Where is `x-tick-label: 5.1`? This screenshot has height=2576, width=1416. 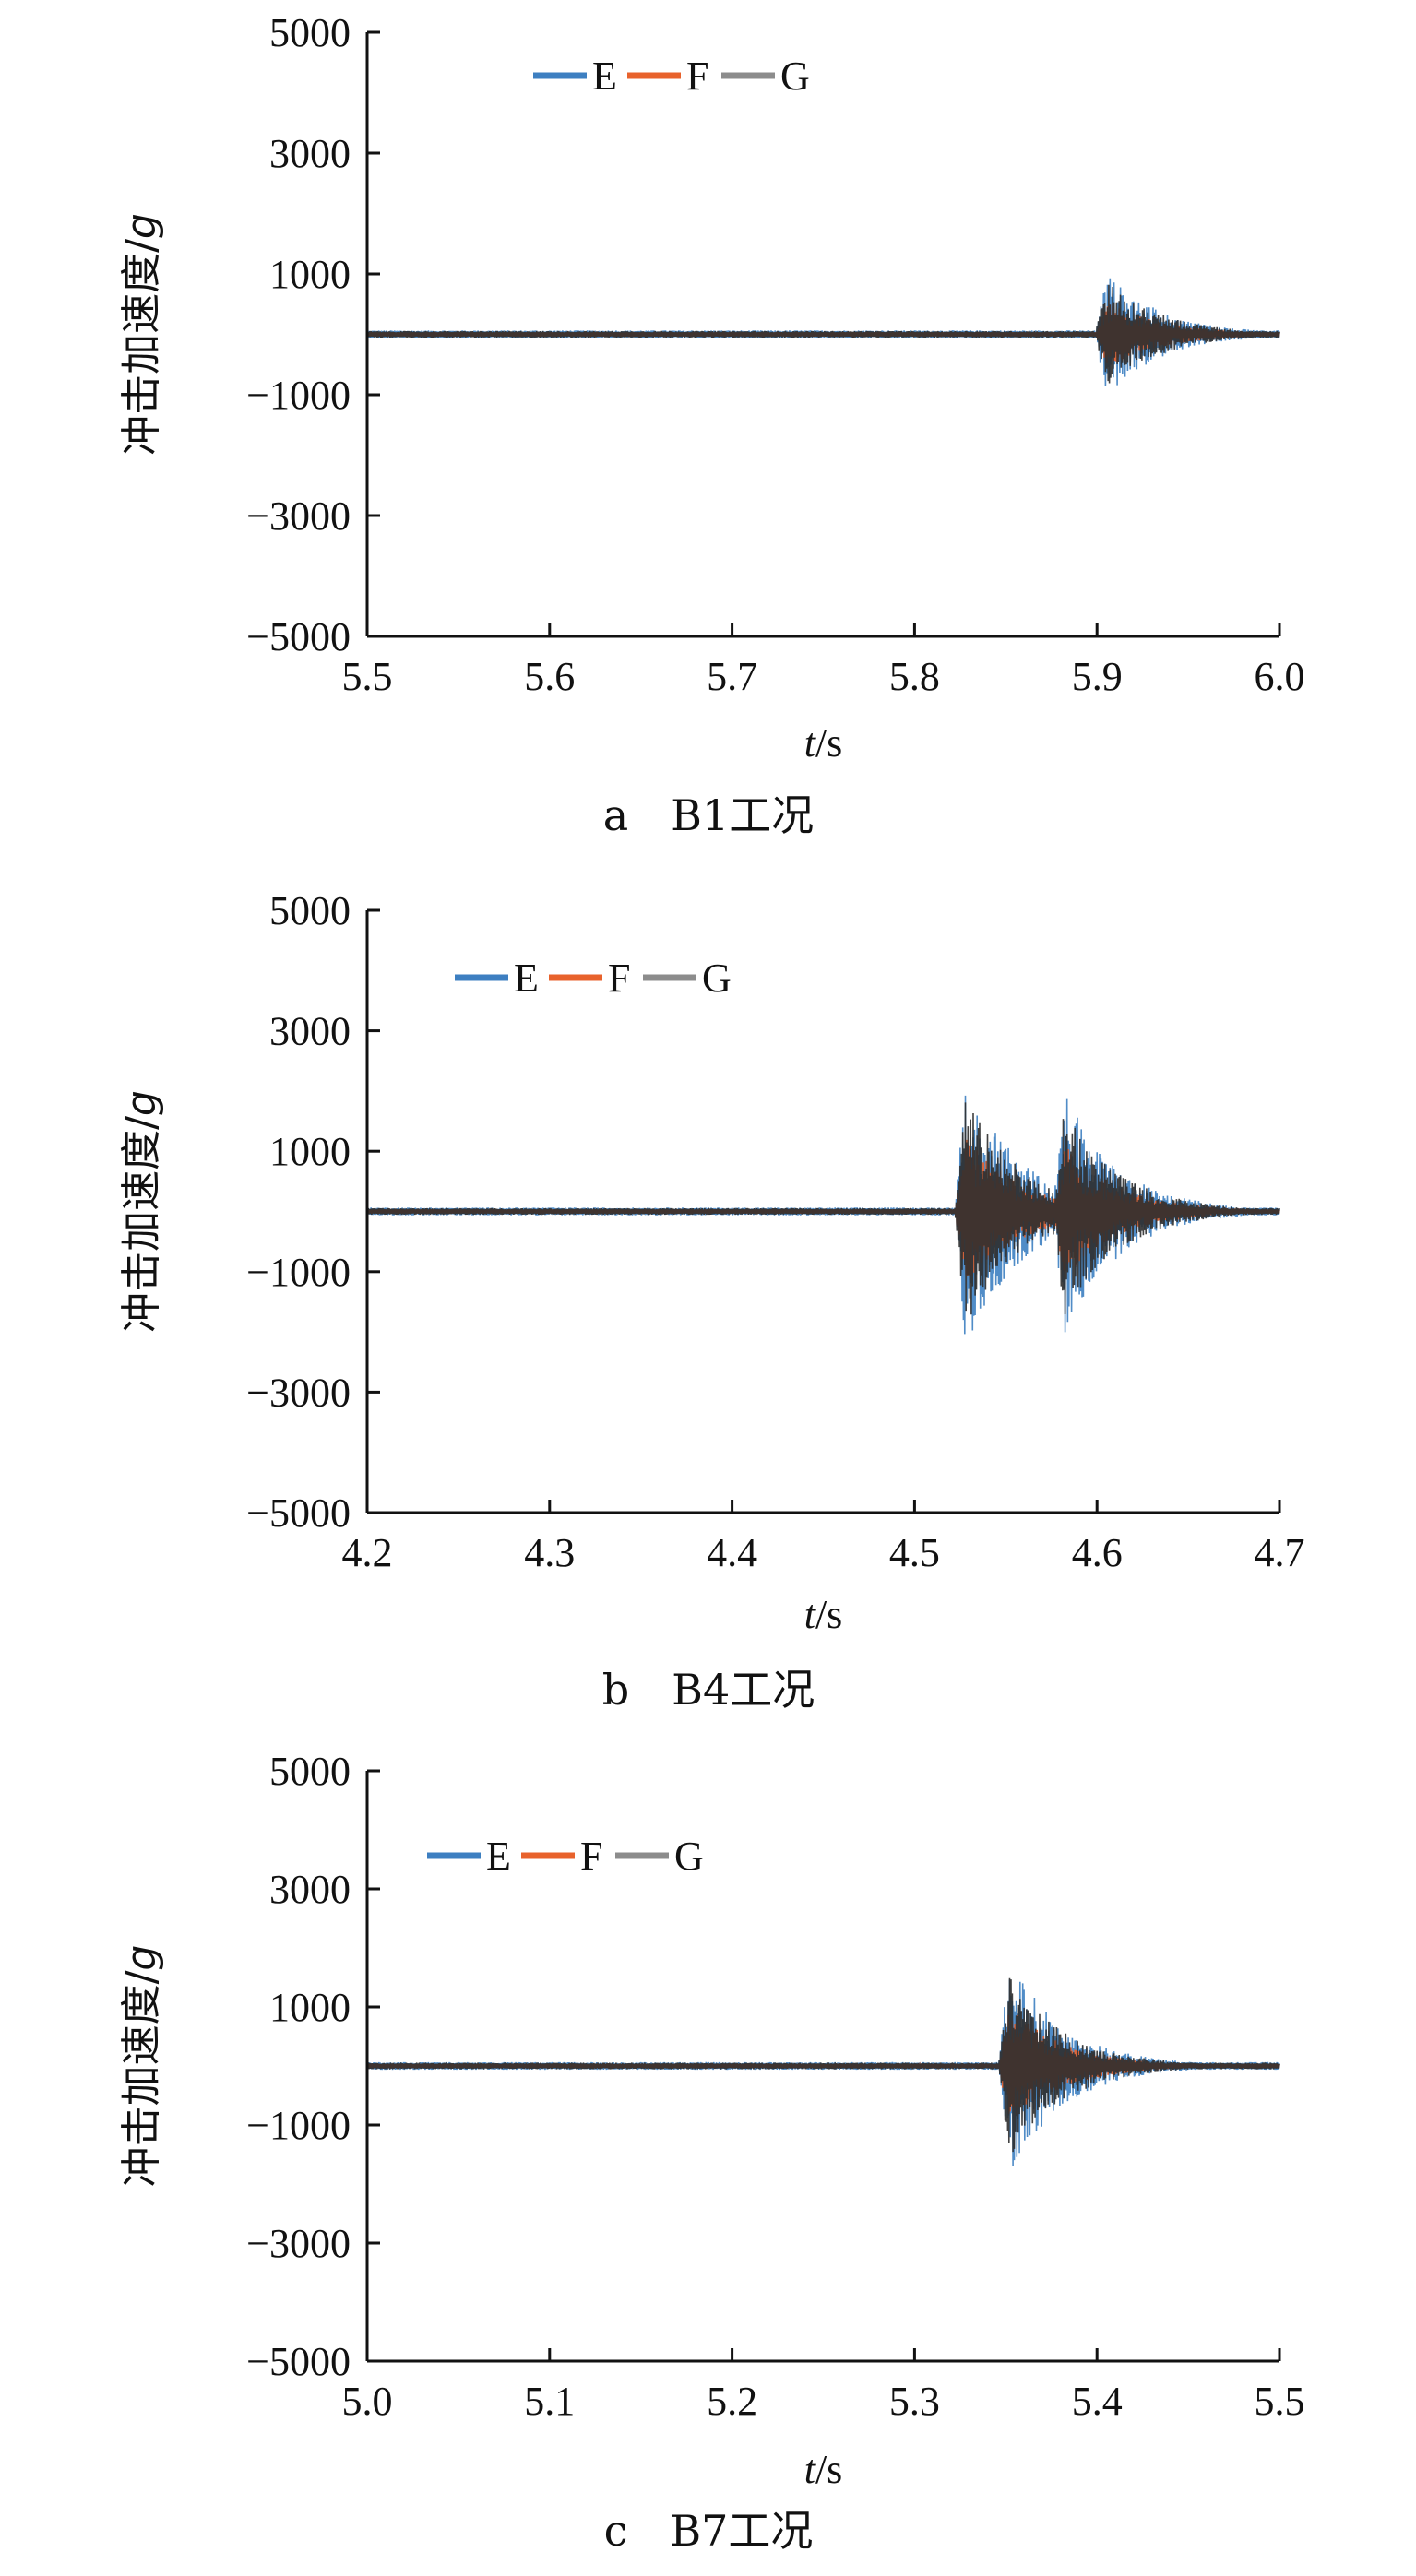 x-tick-label: 5.1 is located at coordinates (549, 2401).